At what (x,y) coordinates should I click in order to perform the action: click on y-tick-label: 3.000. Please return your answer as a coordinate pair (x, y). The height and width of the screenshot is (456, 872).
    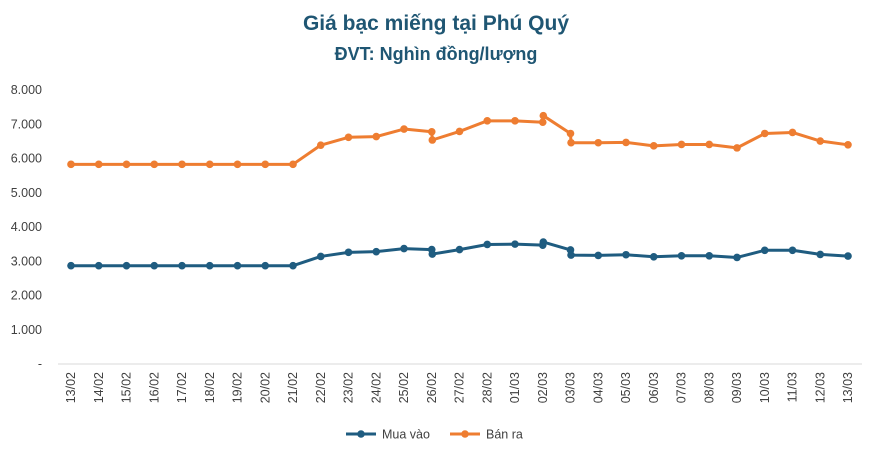
    Looking at the image, I should click on (26, 261).